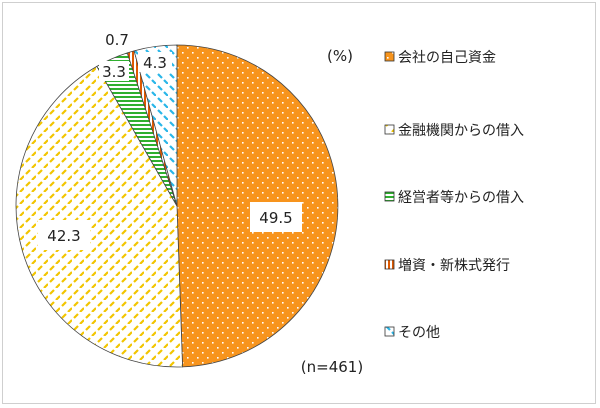 The image size is (600, 408). I want to click on legend-item-2: 経営者等からの借入, so click(454, 197).